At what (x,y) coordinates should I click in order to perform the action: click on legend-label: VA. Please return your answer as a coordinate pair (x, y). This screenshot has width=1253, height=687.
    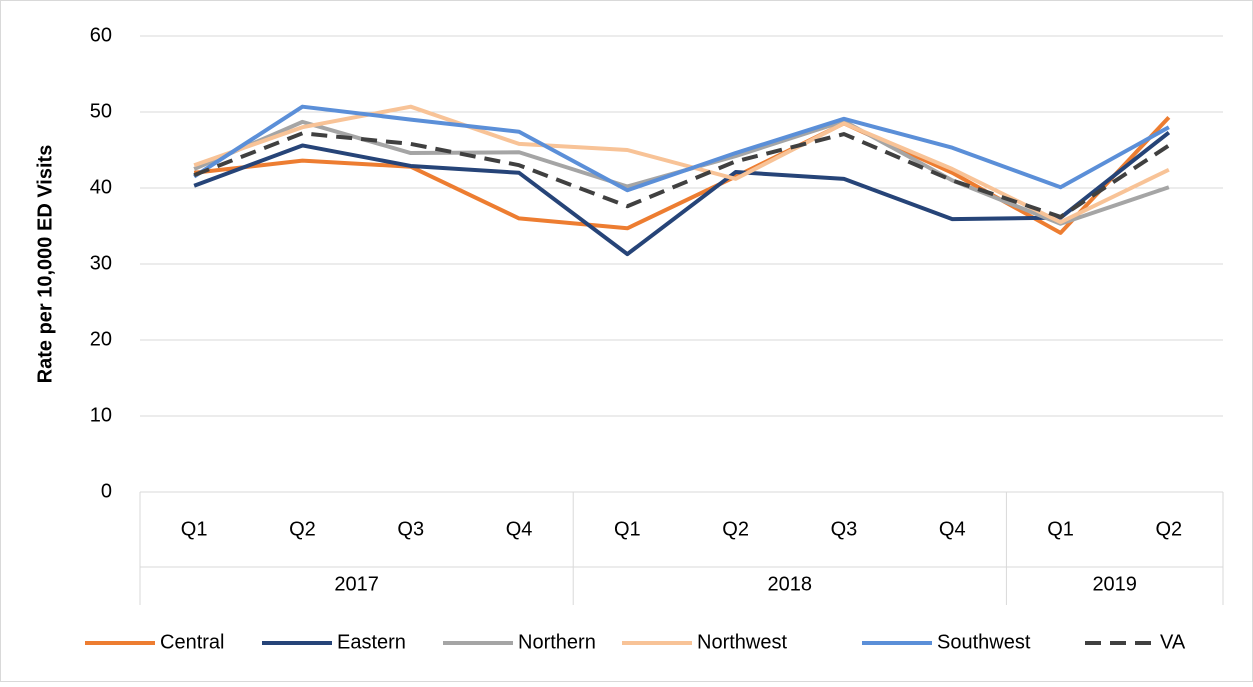
    Looking at the image, I should click on (1173, 642).